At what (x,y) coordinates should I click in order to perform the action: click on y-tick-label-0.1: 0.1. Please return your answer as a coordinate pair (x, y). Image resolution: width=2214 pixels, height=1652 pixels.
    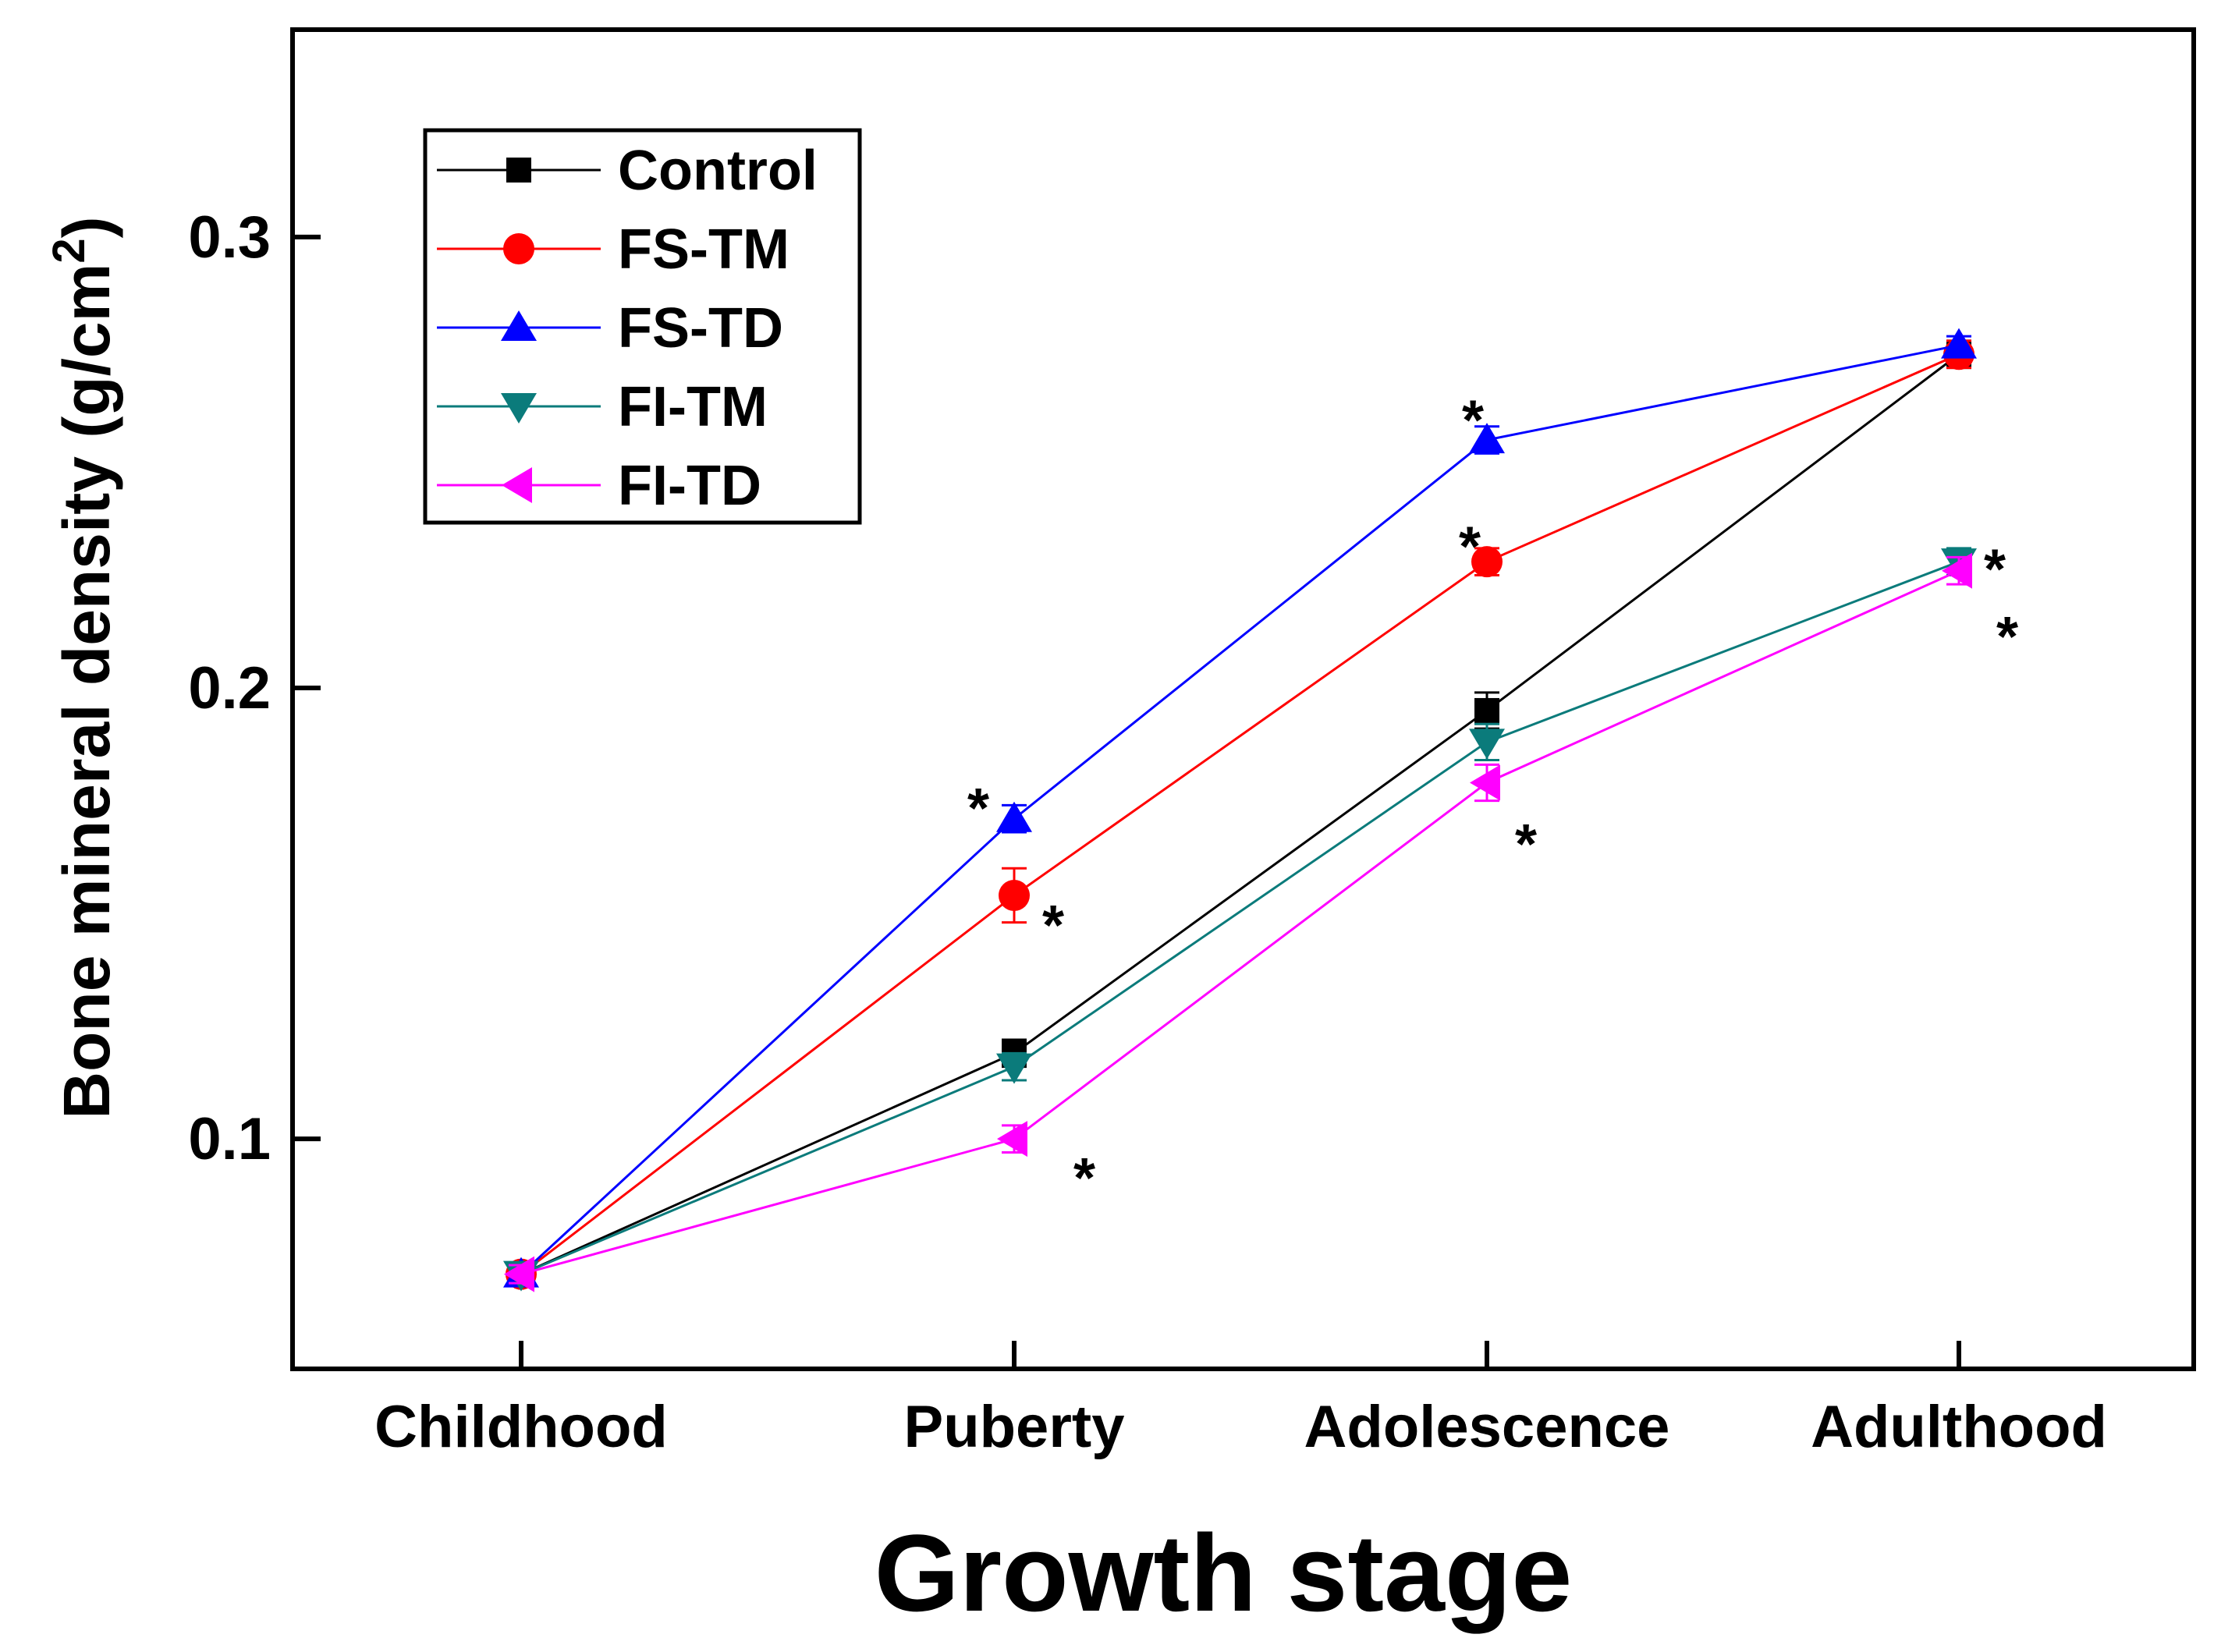
    Looking at the image, I should click on (229, 1139).